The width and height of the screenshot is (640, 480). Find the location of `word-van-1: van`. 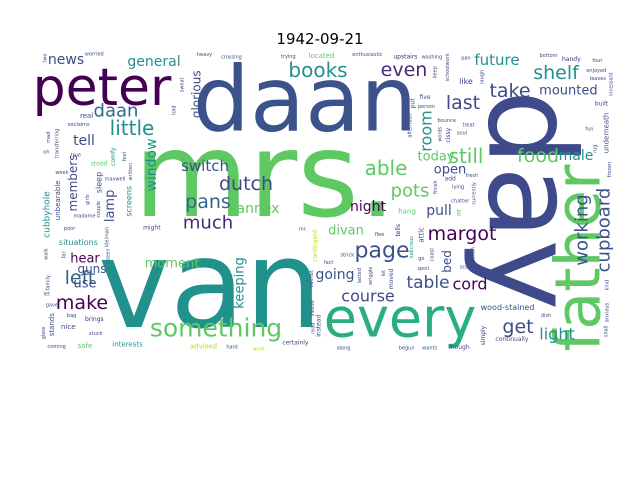

word-van-1: van is located at coordinates (210, 285).